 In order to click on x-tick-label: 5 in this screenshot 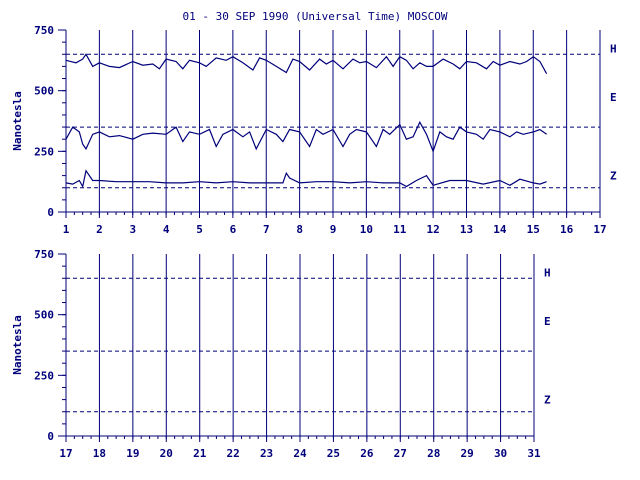, I will do `click(199, 229)`.